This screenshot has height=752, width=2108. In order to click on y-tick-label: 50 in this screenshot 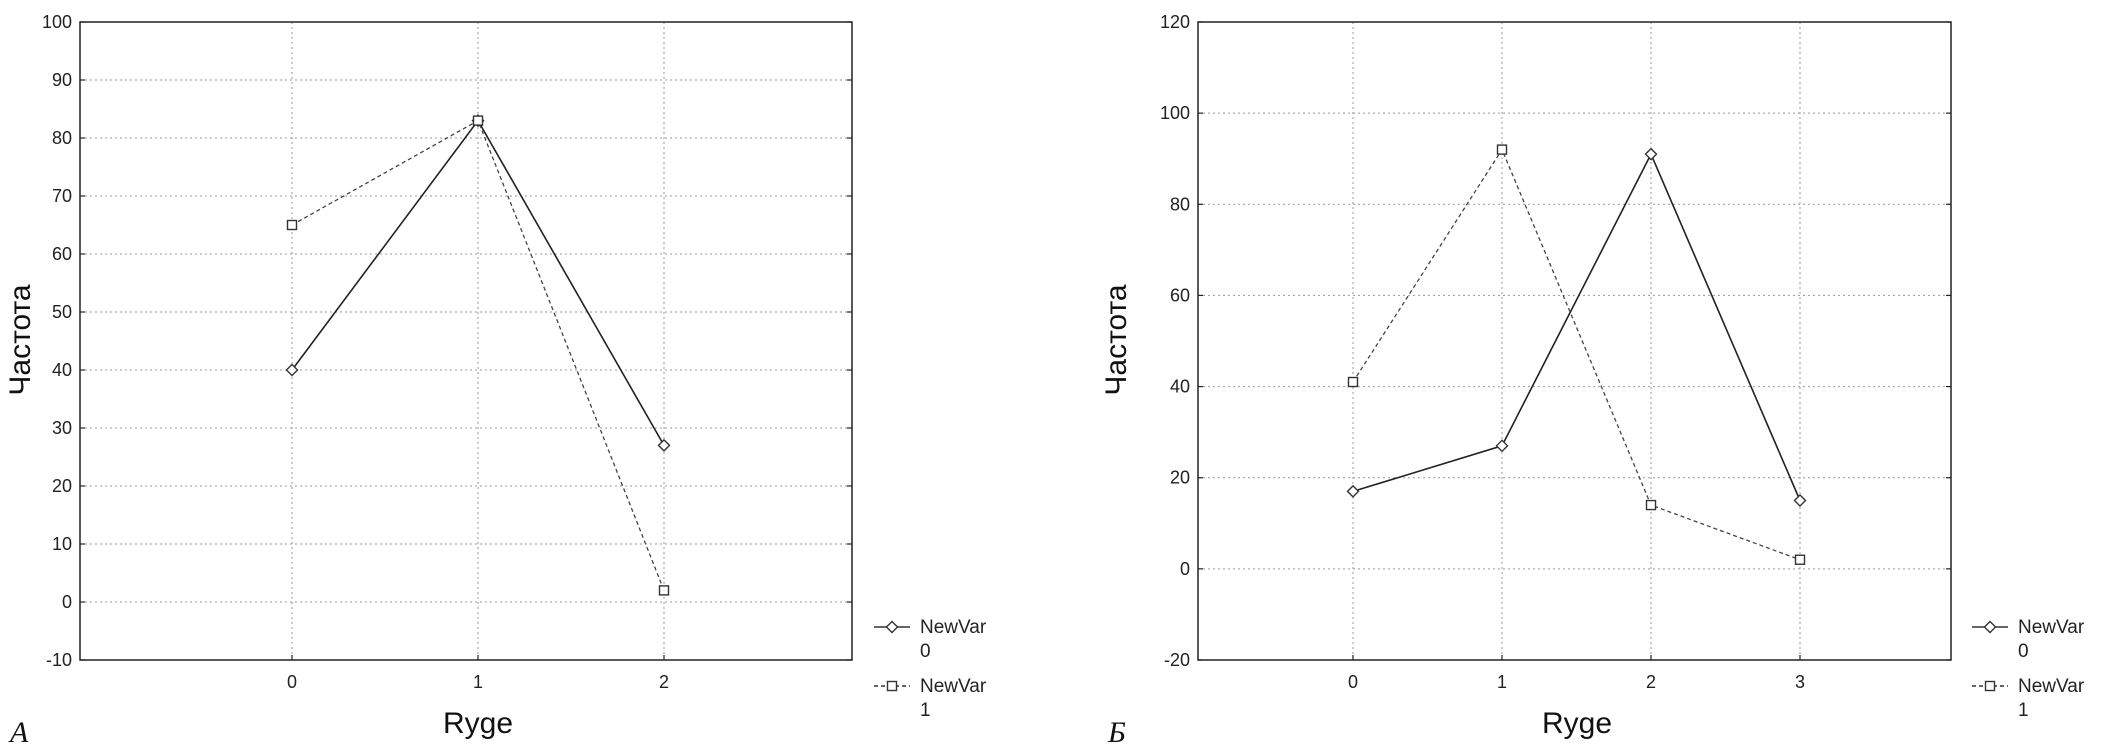, I will do `click(62, 312)`.